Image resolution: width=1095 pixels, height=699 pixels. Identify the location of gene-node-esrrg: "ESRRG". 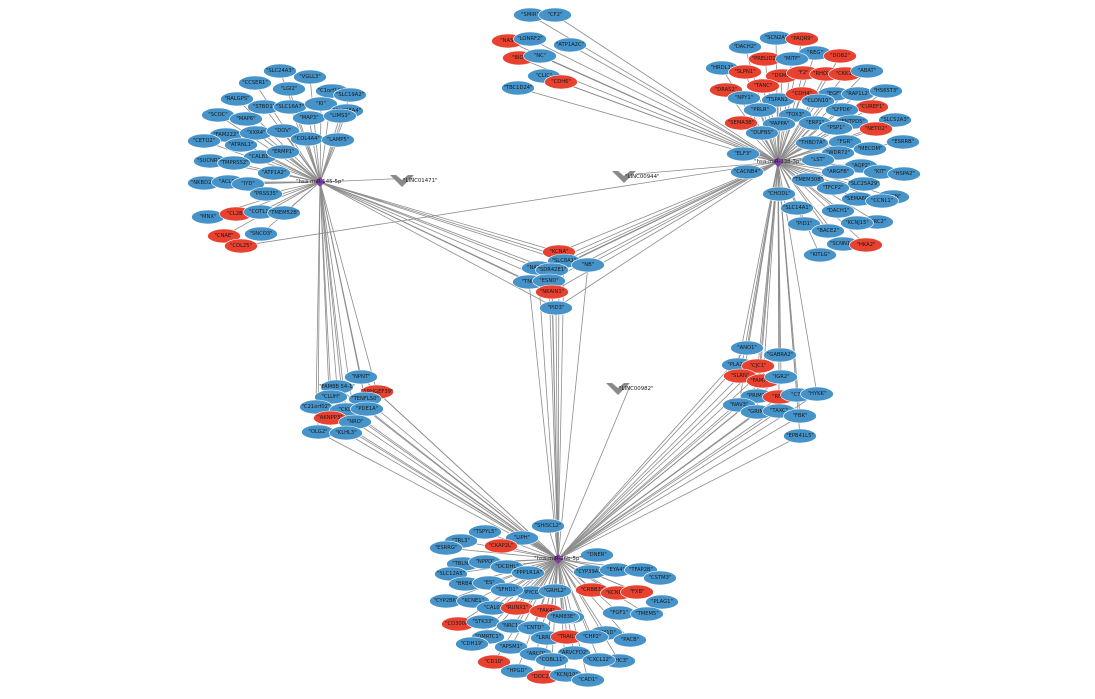
(446, 548).